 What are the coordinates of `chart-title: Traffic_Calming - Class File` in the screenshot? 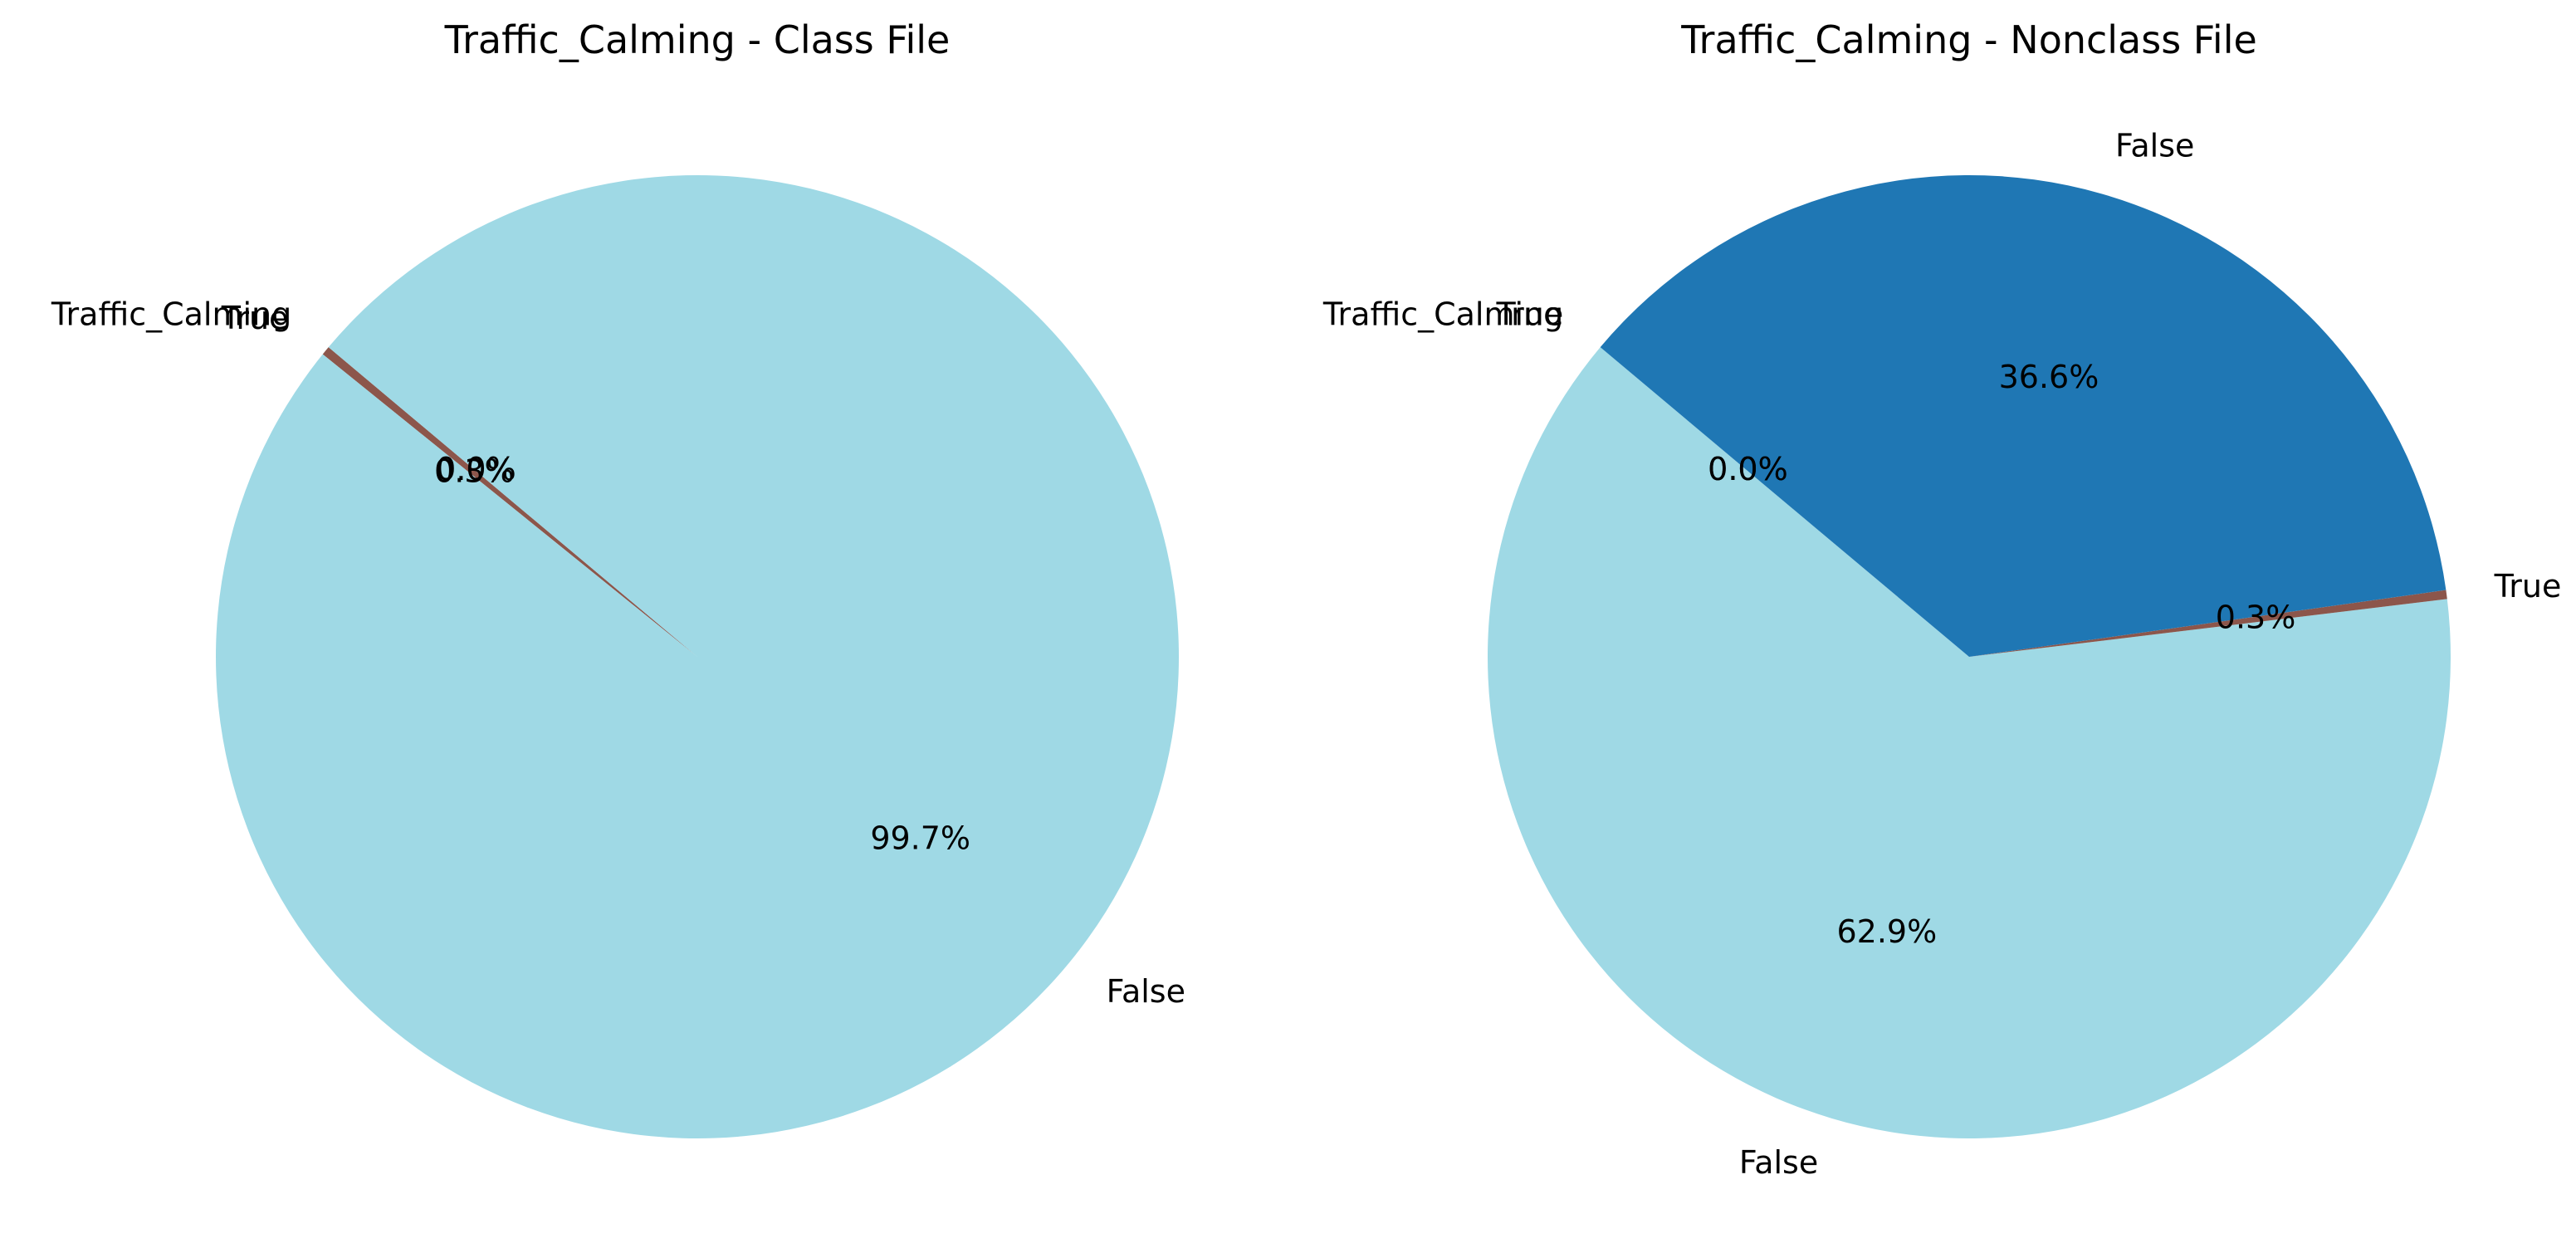 It's located at (697, 39).